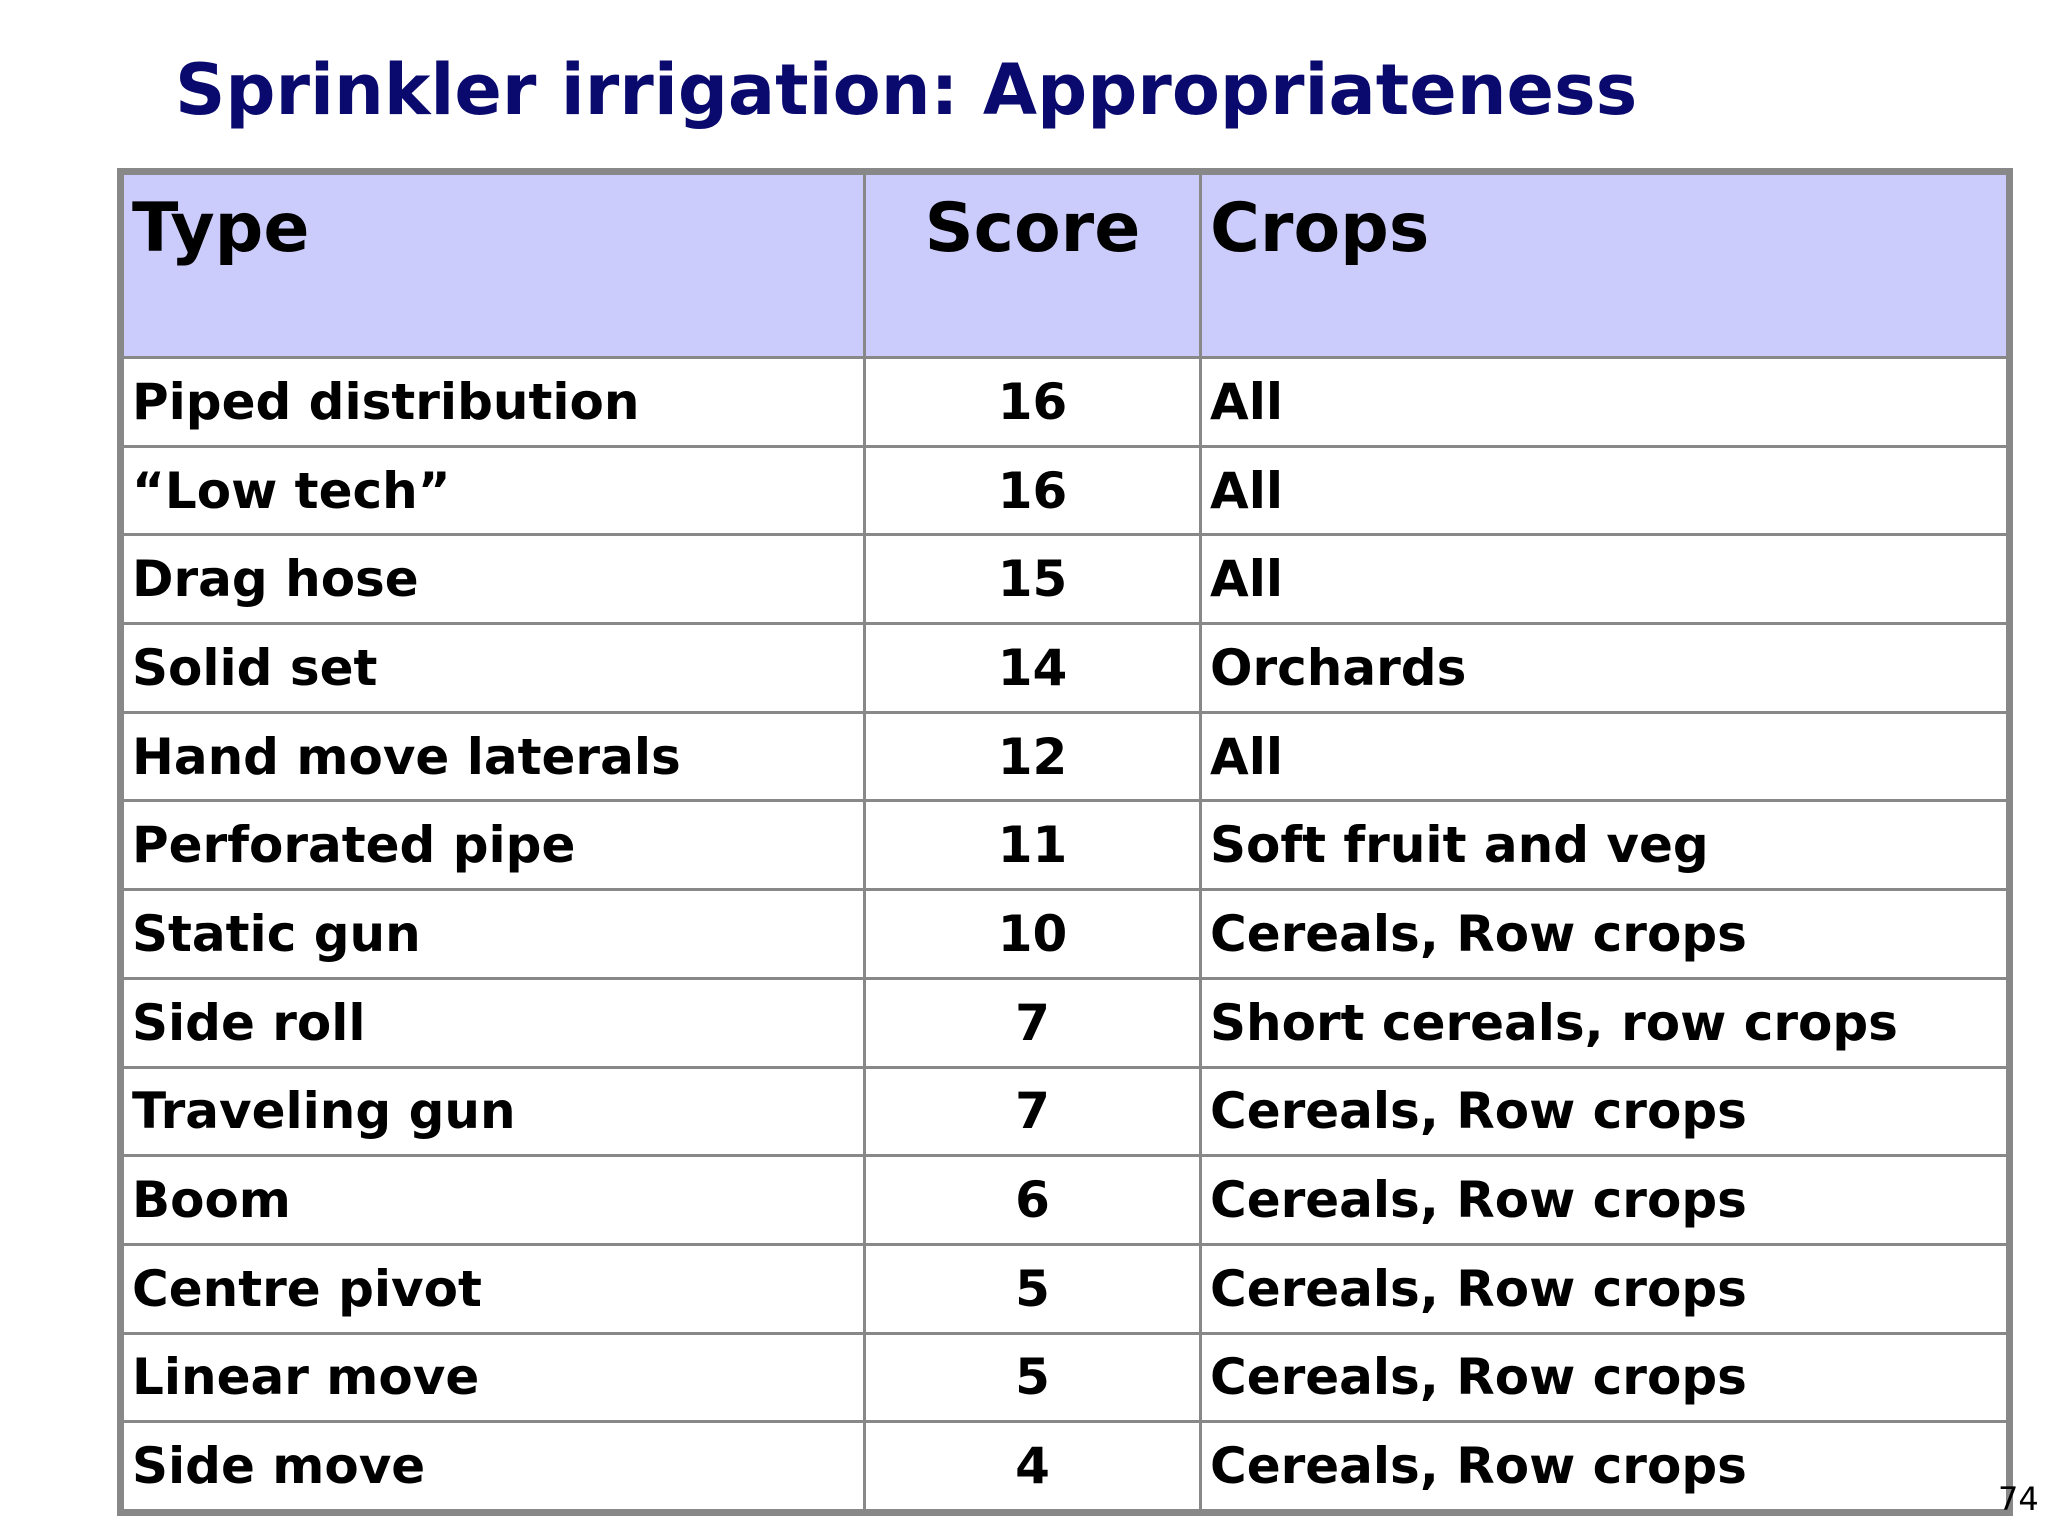 The height and width of the screenshot is (1536, 2048). What do you see at coordinates (1604, 265) in the screenshot?
I see `header-crops: Crops` at bounding box center [1604, 265].